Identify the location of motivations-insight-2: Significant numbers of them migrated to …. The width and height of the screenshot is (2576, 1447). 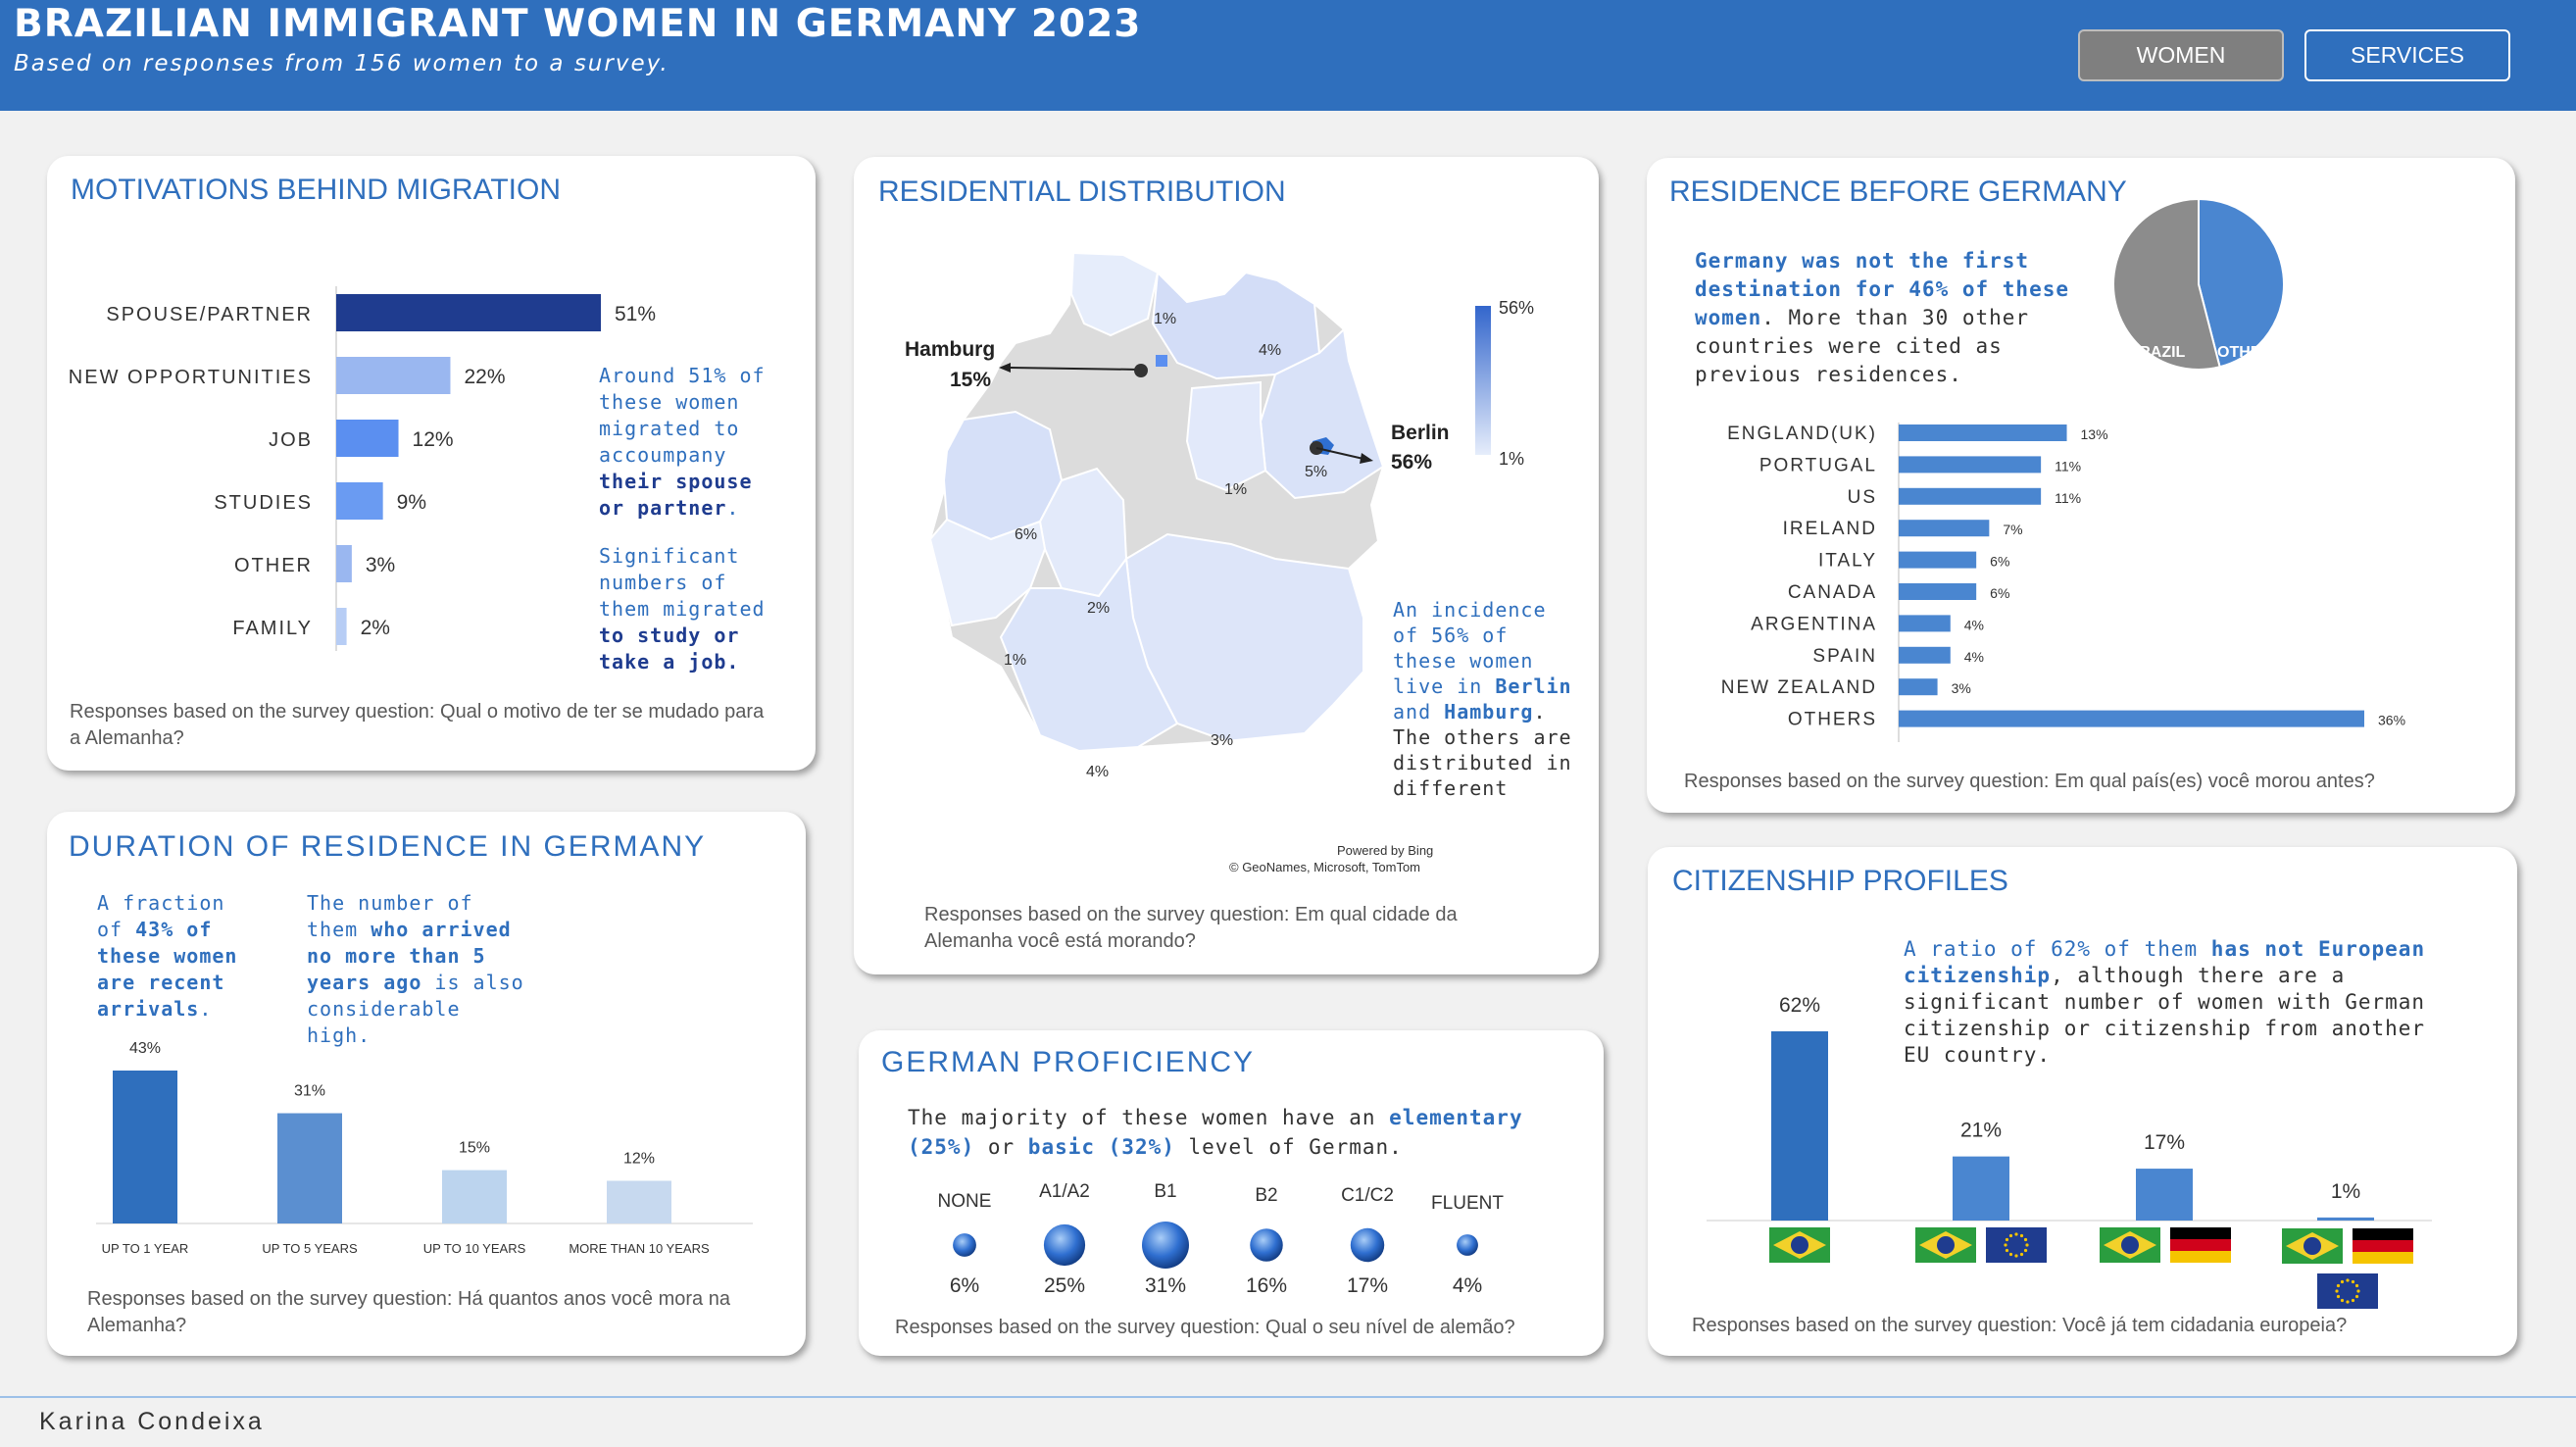
(682, 609).